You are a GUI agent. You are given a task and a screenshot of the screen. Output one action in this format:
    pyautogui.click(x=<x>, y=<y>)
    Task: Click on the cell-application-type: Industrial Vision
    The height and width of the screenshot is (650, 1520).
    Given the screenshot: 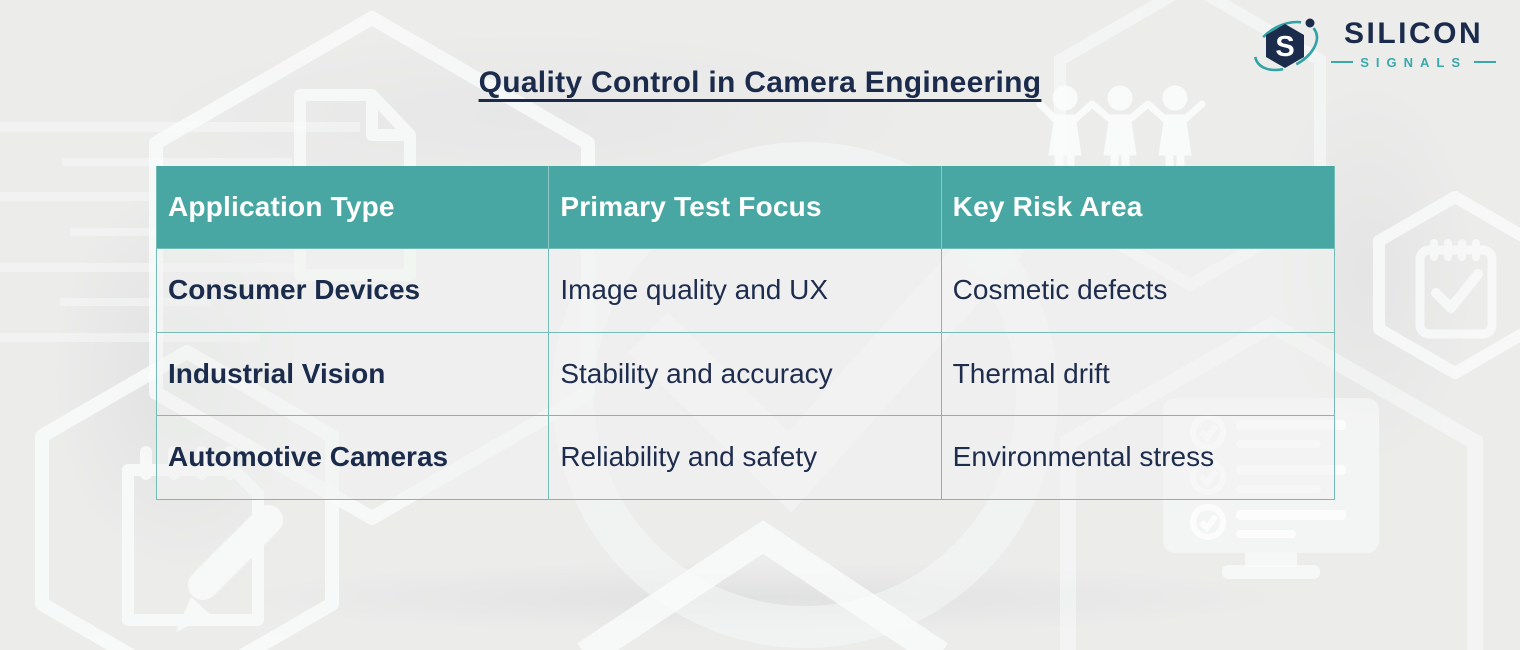 What is the action you would take?
    pyautogui.click(x=353, y=374)
    